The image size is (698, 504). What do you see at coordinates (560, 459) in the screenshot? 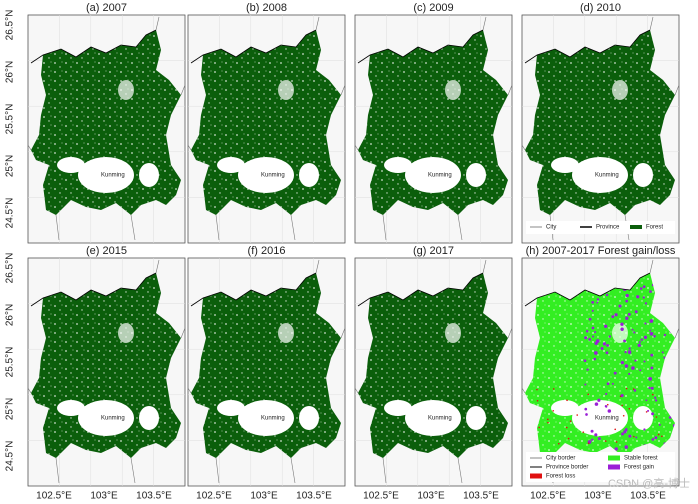
I see `legend-label: City border` at bounding box center [560, 459].